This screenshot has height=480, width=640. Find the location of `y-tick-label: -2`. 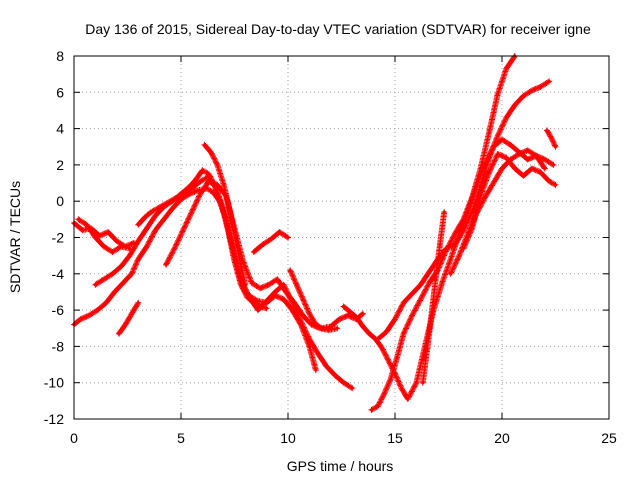

y-tick-label: -2 is located at coordinates (58, 238).